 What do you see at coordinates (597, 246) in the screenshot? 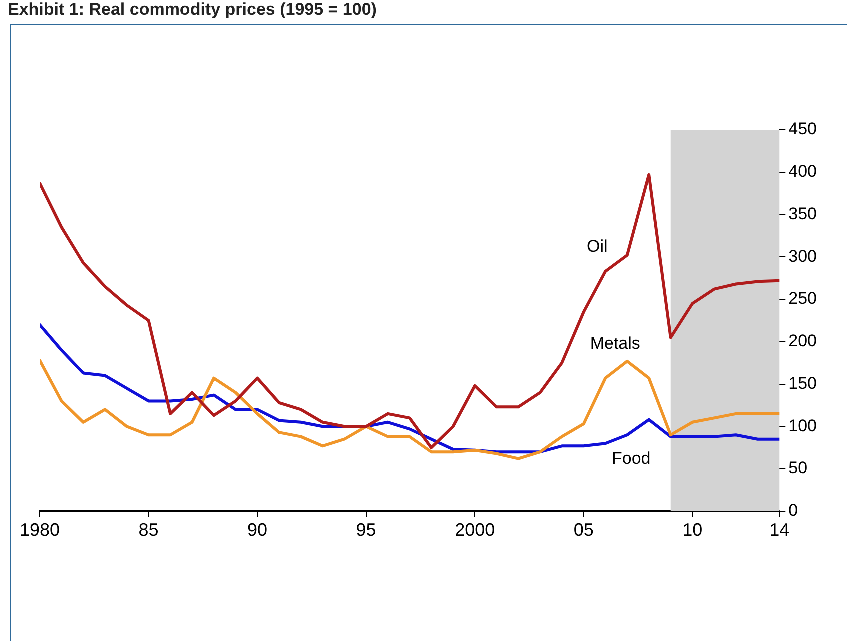
I see `series-label: Oil` at bounding box center [597, 246].